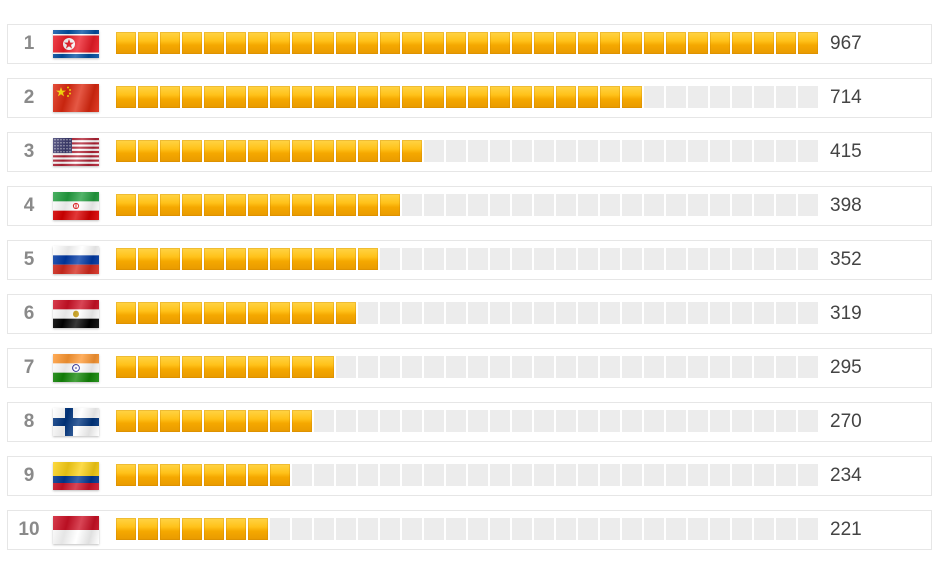 This screenshot has height=565, width=933. What do you see at coordinates (846, 367) in the screenshot?
I see `value-label: 295` at bounding box center [846, 367].